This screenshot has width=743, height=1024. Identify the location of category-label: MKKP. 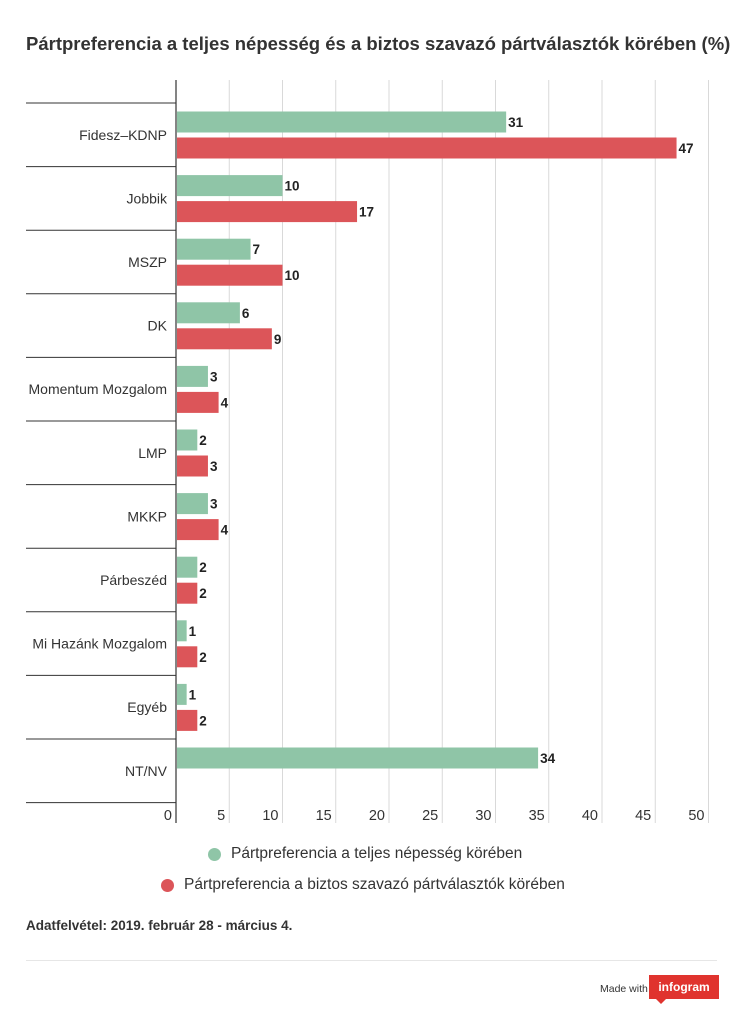
(147, 516).